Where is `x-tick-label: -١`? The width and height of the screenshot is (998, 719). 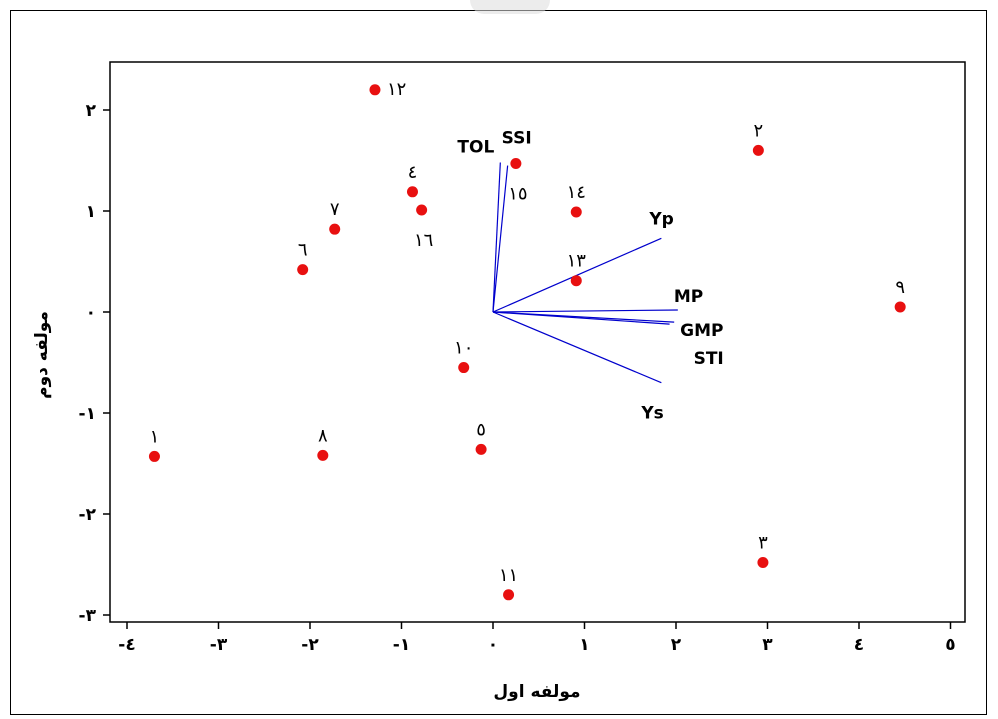 x-tick-label: -١ is located at coordinates (401, 645).